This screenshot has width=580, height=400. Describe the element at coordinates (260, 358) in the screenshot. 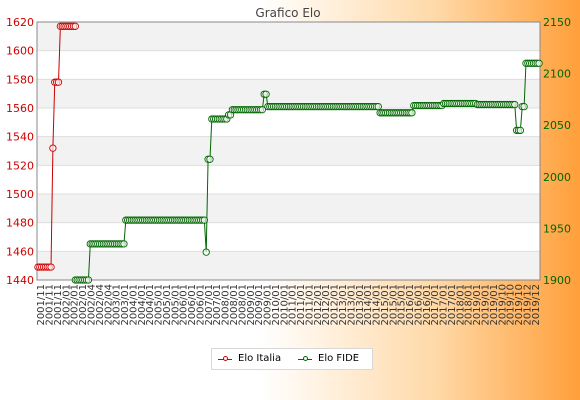

I see `legend-label-elo-italia: Elo Italia` at that location.